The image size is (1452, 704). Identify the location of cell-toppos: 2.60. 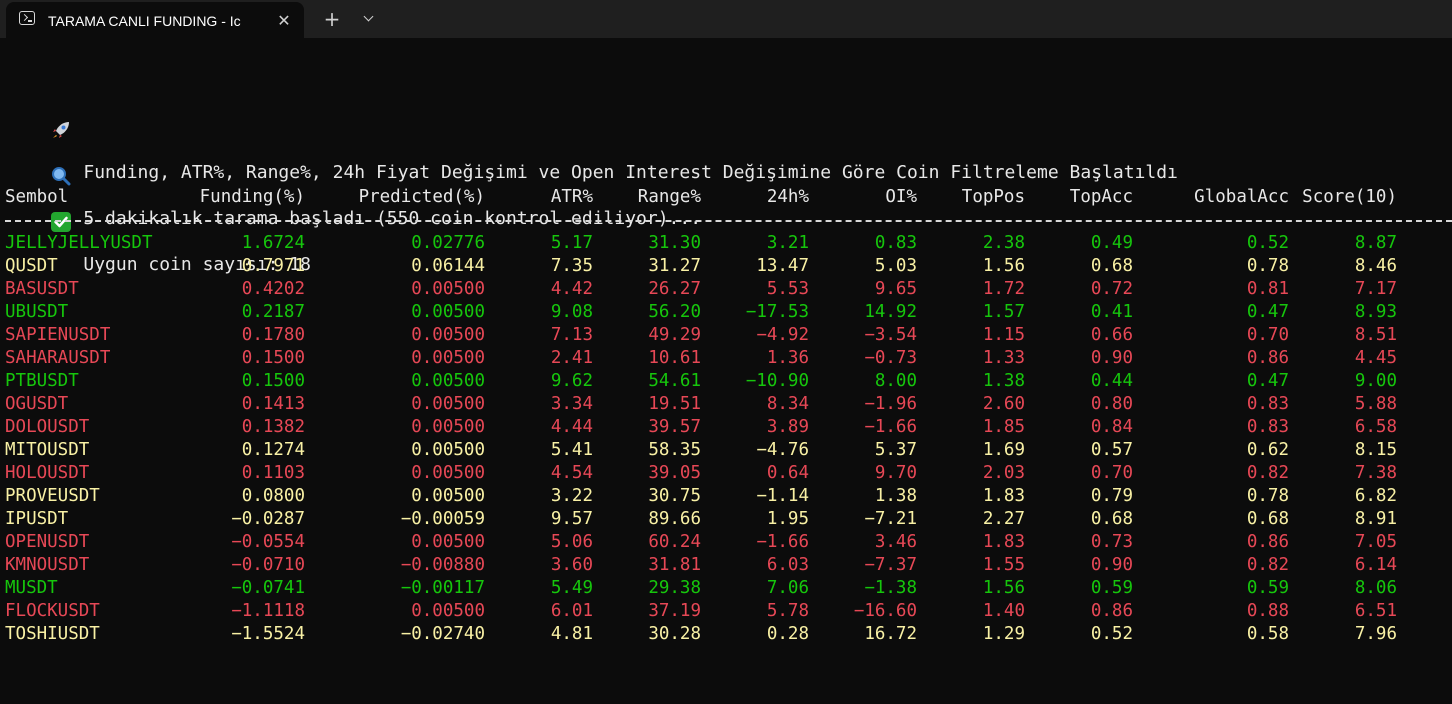
(1003, 404).